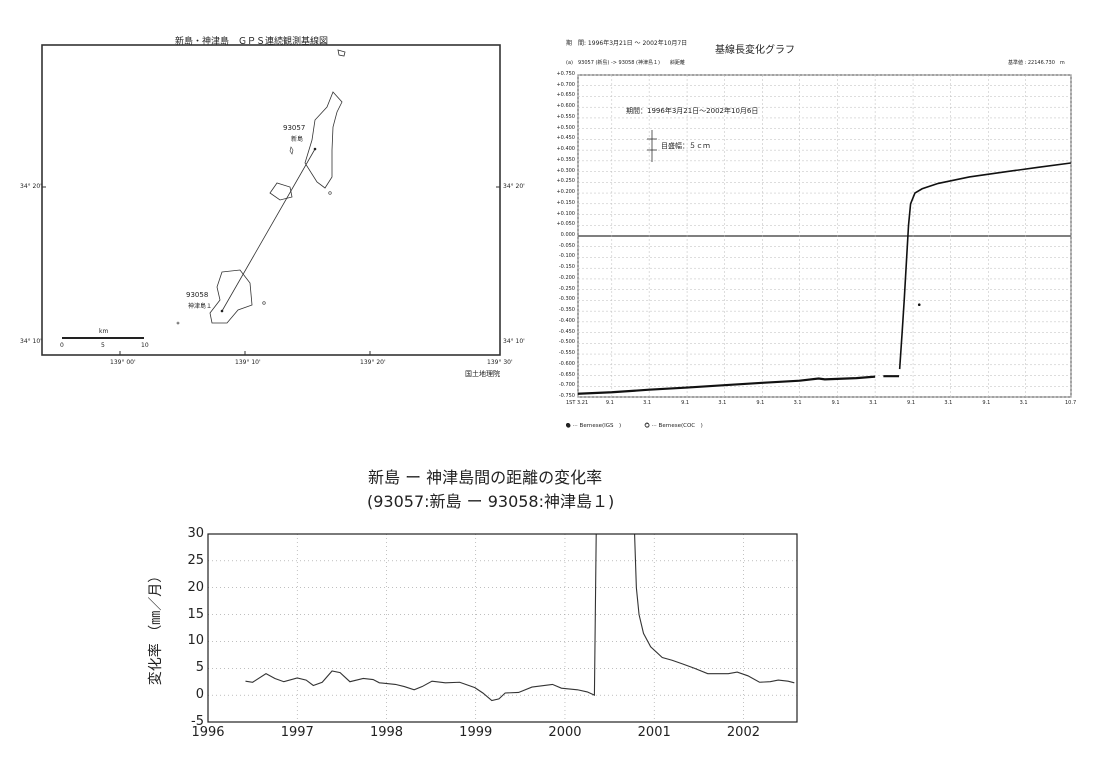 Image resolution: width=1104 pixels, height=764 pixels. What do you see at coordinates (231, 296) in the screenshot?
I see `kozushima-outline` at bounding box center [231, 296].